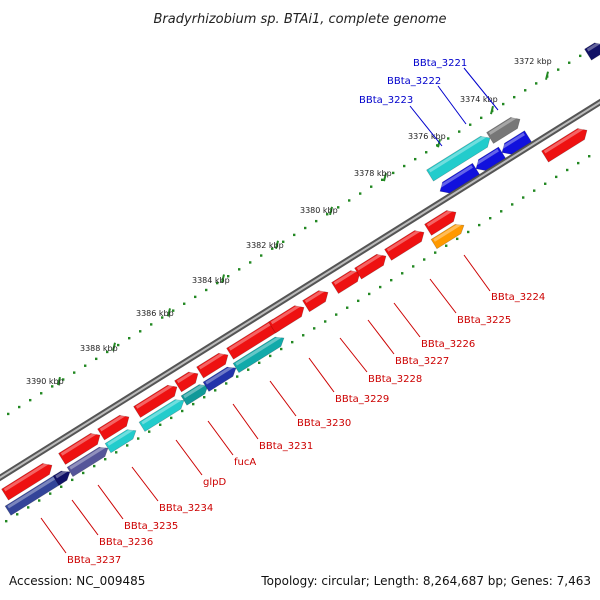 The image size is (600, 600). Describe the element at coordinates (126, 542) in the screenshot. I see `gene-label: BBta_3236` at that location.